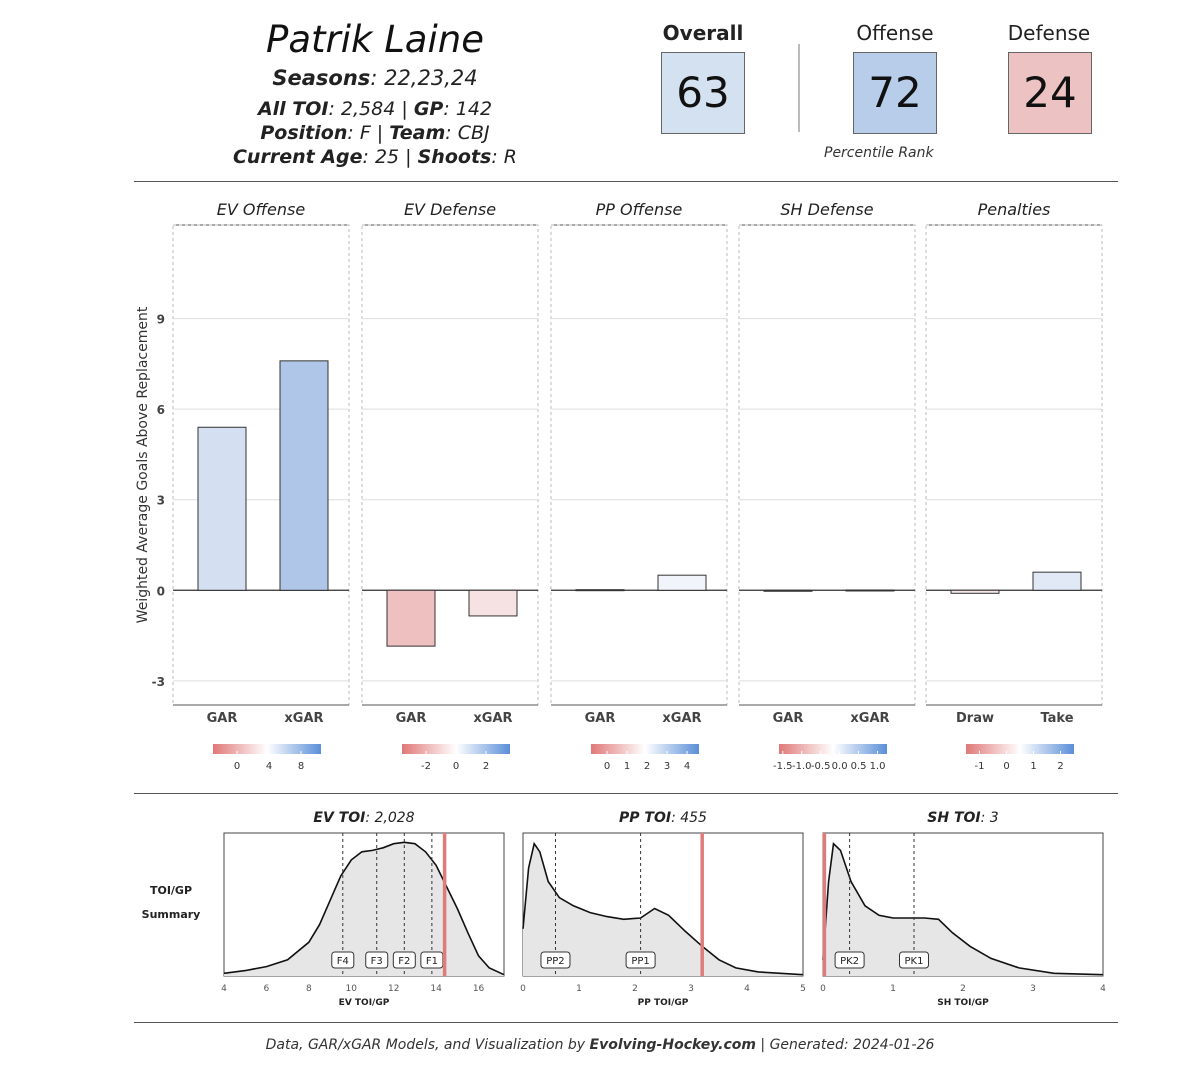 This screenshot has height=1082, width=1200. Describe the element at coordinates (339, 818) in the screenshot. I see `toi-title-label: EV TOI` at that location.